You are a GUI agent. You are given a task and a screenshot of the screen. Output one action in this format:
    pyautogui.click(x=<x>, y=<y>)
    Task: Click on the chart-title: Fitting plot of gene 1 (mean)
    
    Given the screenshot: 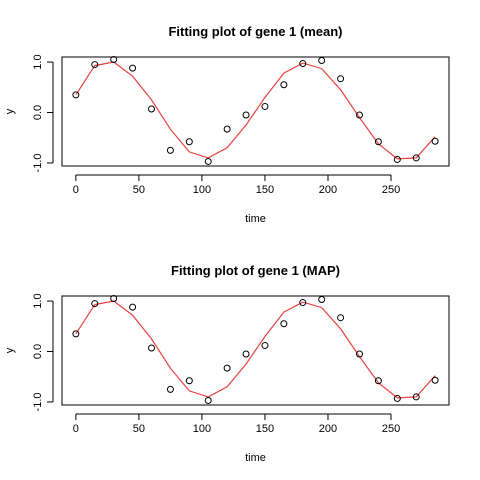 What is the action you would take?
    pyautogui.click(x=255, y=31)
    